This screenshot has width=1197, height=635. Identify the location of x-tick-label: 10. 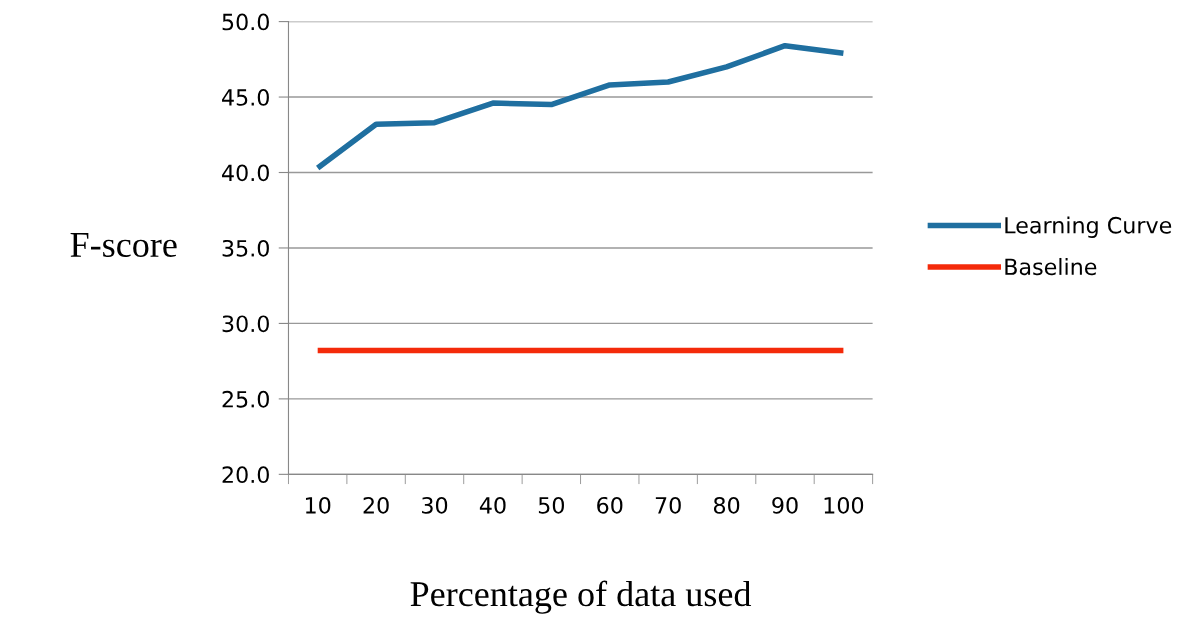
(318, 505).